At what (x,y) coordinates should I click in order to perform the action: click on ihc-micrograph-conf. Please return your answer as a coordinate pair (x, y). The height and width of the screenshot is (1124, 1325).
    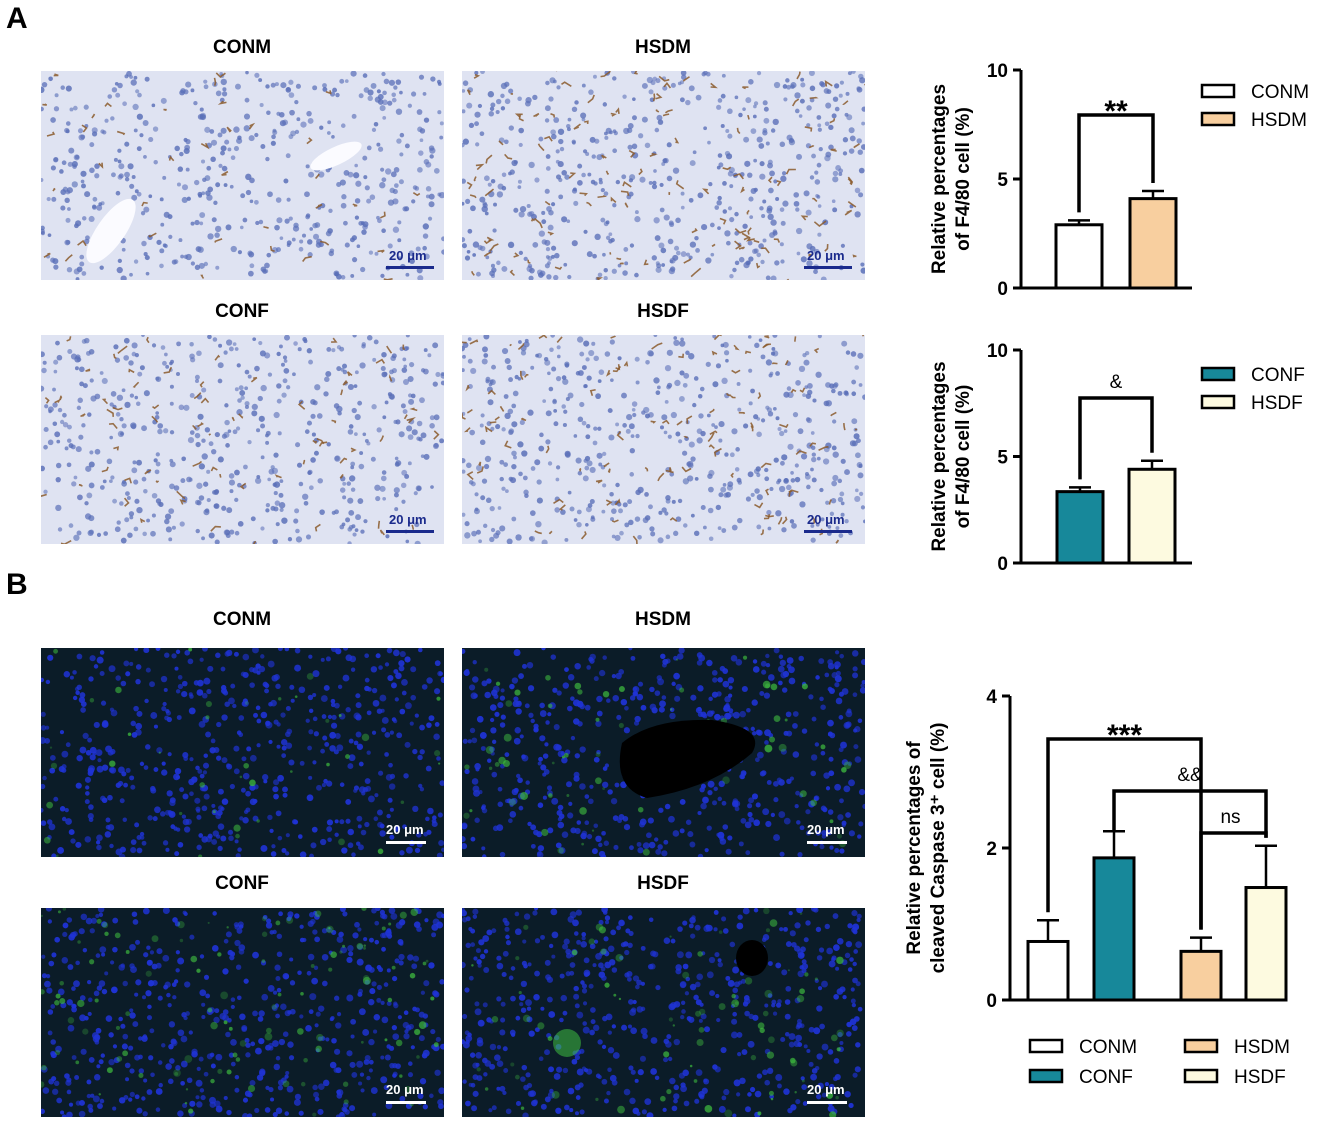
    Looking at the image, I should click on (242, 439).